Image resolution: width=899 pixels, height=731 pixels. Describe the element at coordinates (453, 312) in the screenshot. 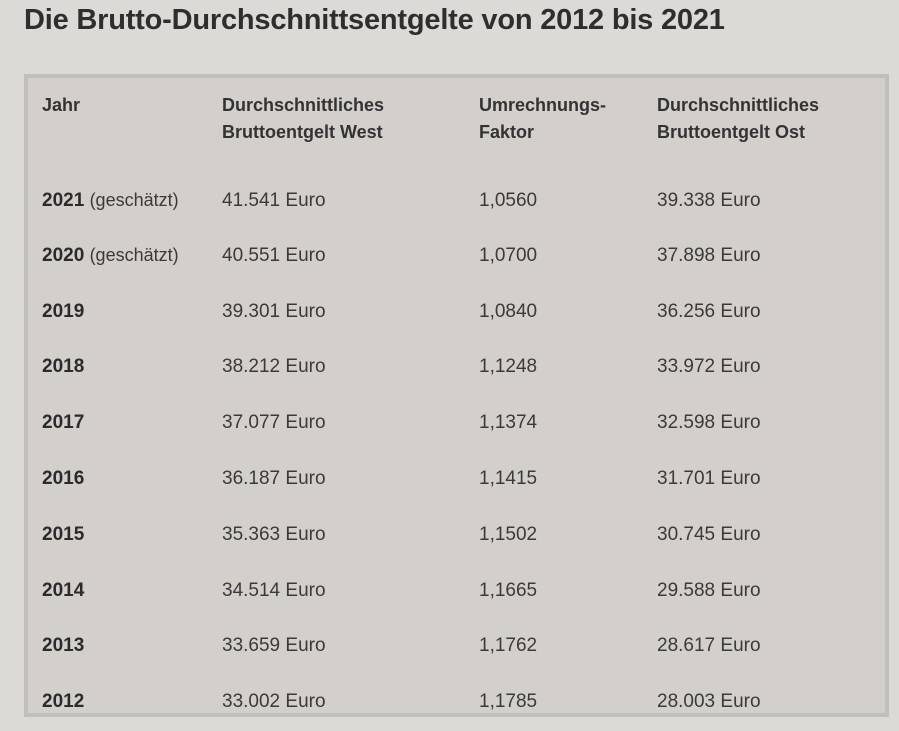

I see `table-row: 2019 39.301 Euro 1,0840 36.256 Euro` at that location.